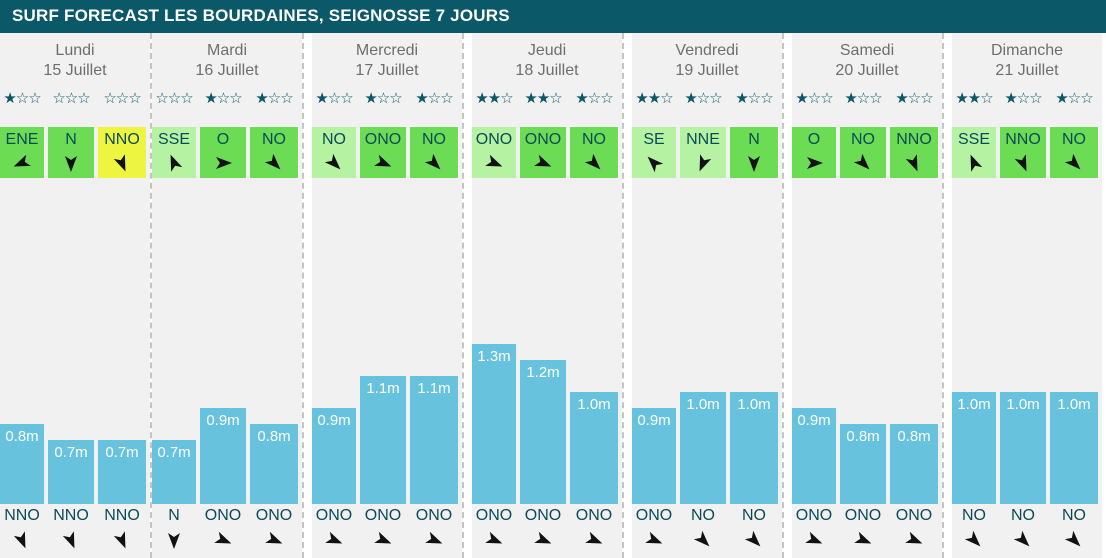  What do you see at coordinates (71, 341) in the screenshot?
I see `wave-area: 0.7m` at bounding box center [71, 341].